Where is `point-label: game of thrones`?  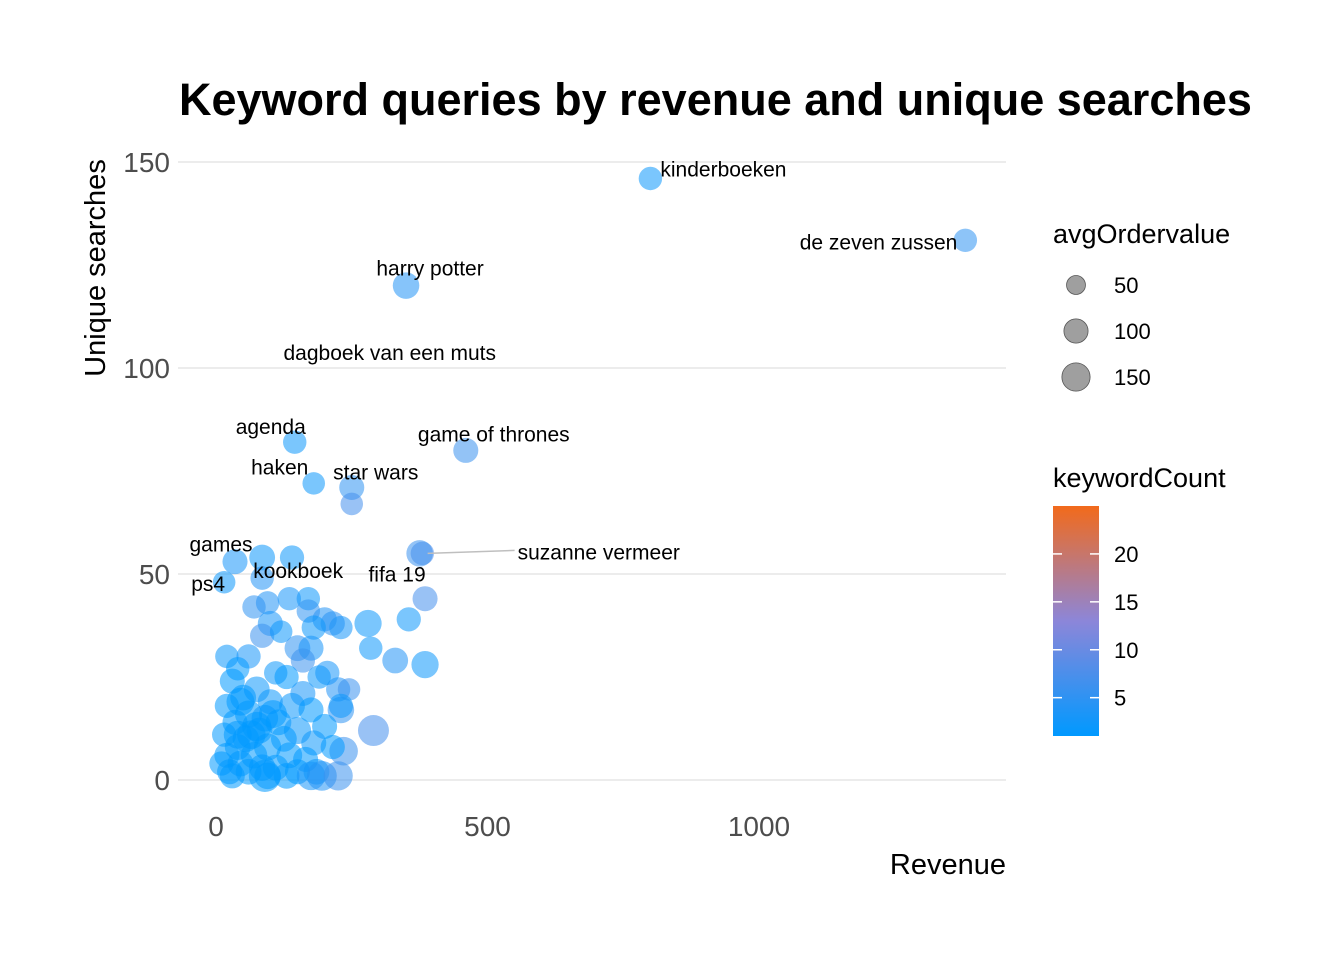
point-label: game of thrones is located at coordinates (494, 434).